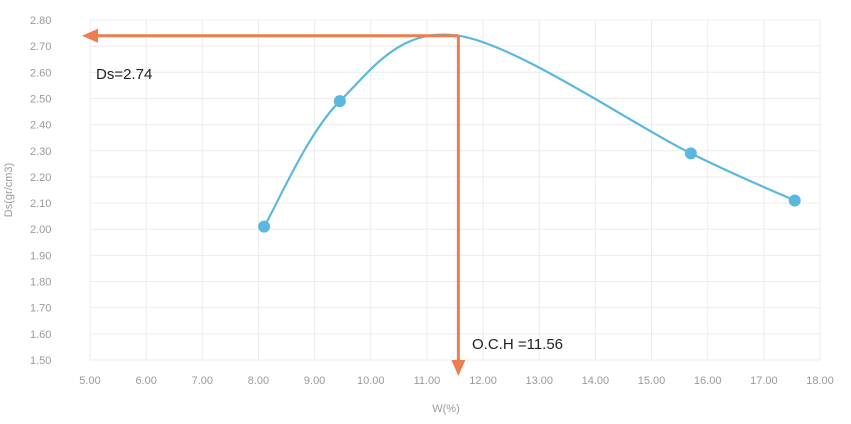  I want to click on x-tick-label: 13.00, so click(539, 381).